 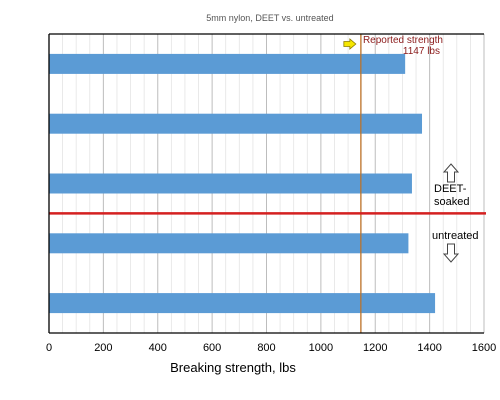 What do you see at coordinates (350, 44) in the screenshot?
I see `reference-arrow-marker` at bounding box center [350, 44].